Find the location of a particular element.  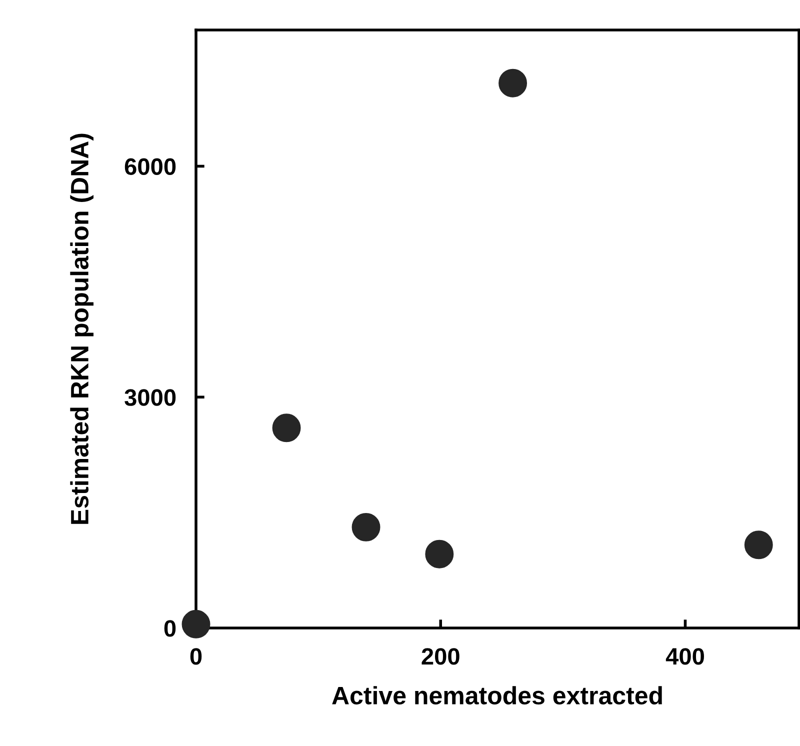

y-tick-label: 0 is located at coordinates (170, 628).